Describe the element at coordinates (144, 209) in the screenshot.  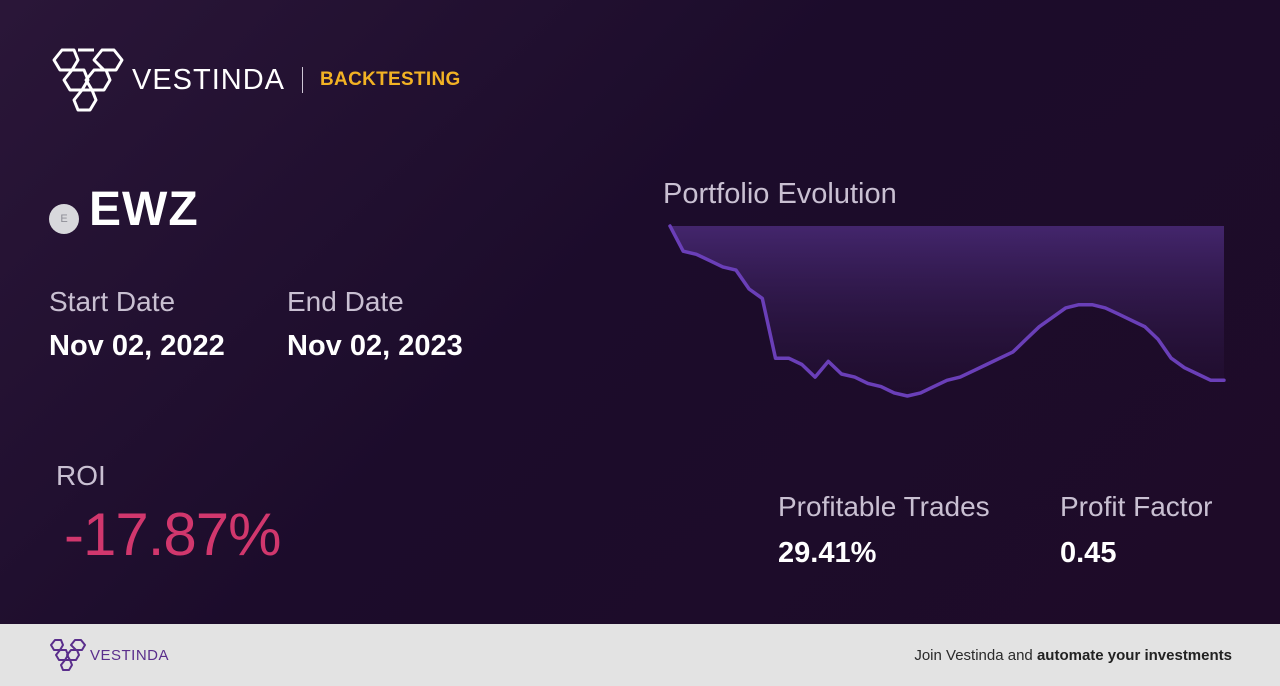
I see `asset-symbol: EWZ` at that location.